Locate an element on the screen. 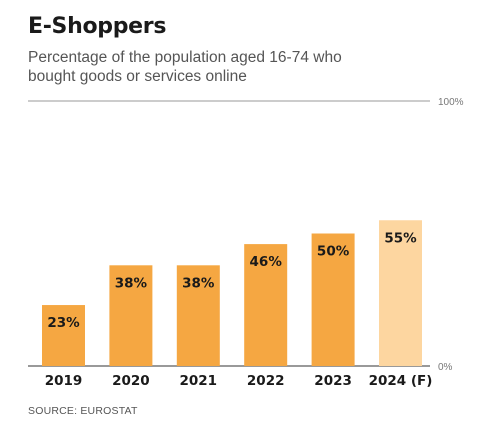 Image resolution: width=504 pixels, height=444 pixels. data-label: 46% is located at coordinates (266, 262).